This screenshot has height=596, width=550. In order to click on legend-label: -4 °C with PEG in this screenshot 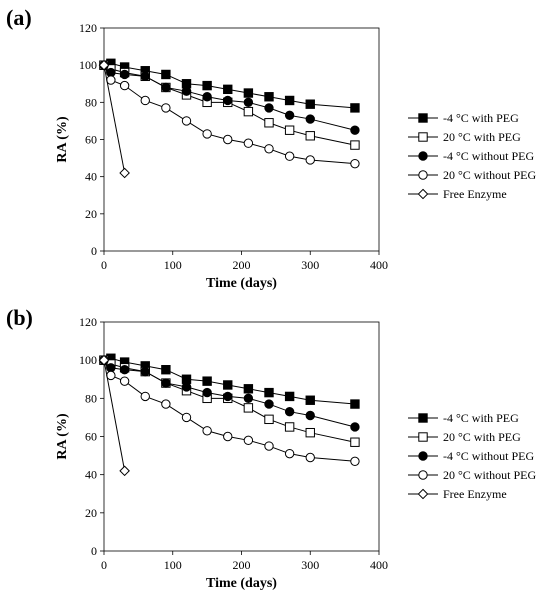, I will do `click(481, 418)`.